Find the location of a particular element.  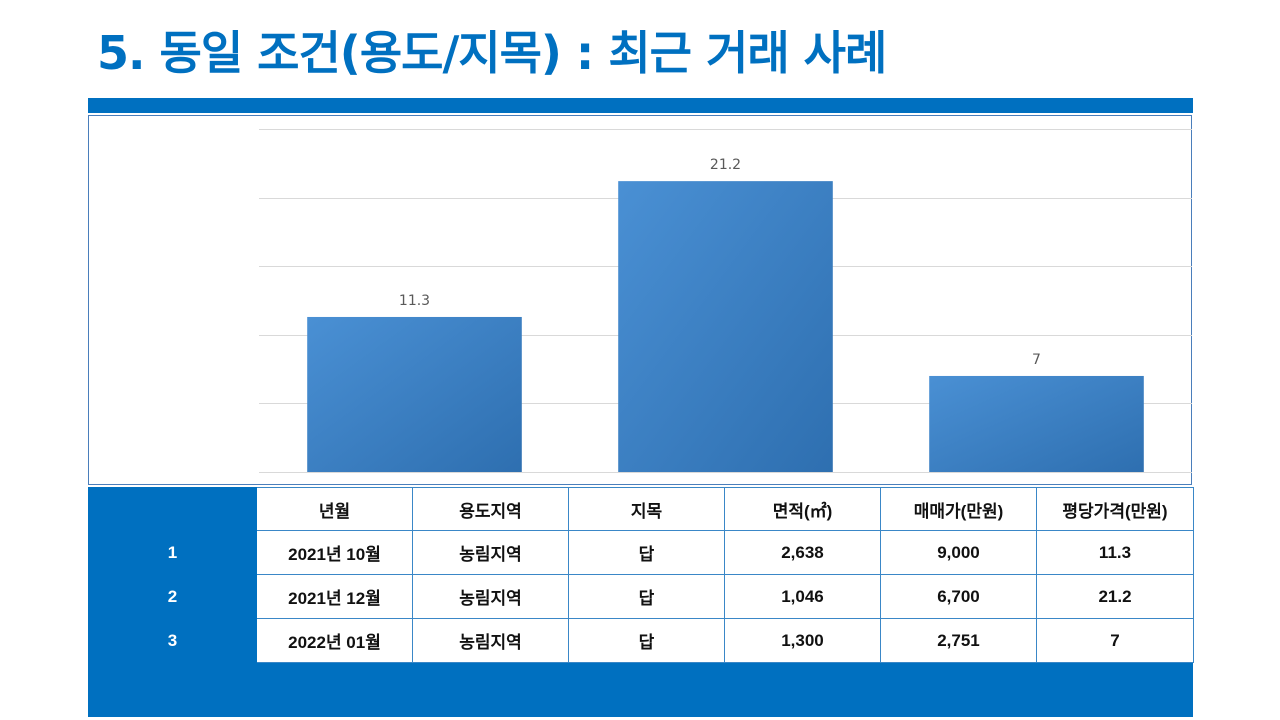

footer-bar is located at coordinates (640, 690).